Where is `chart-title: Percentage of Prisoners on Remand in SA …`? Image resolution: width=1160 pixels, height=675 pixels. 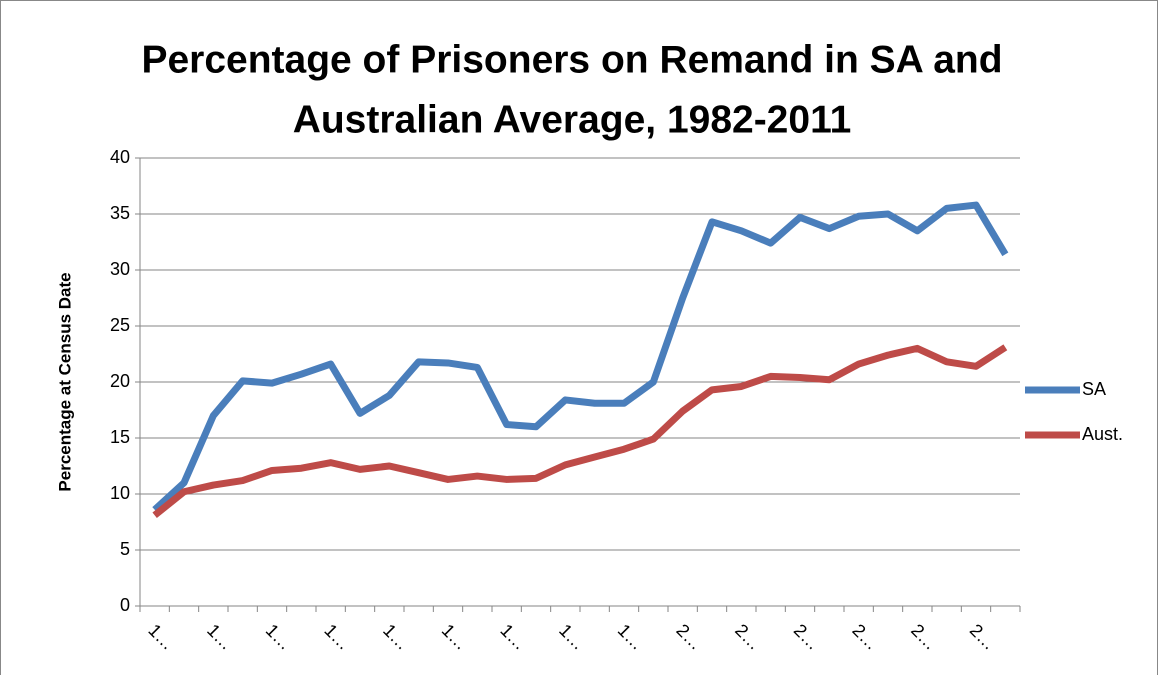 chart-title: Percentage of Prisoners on Remand in SA … is located at coordinates (571, 59).